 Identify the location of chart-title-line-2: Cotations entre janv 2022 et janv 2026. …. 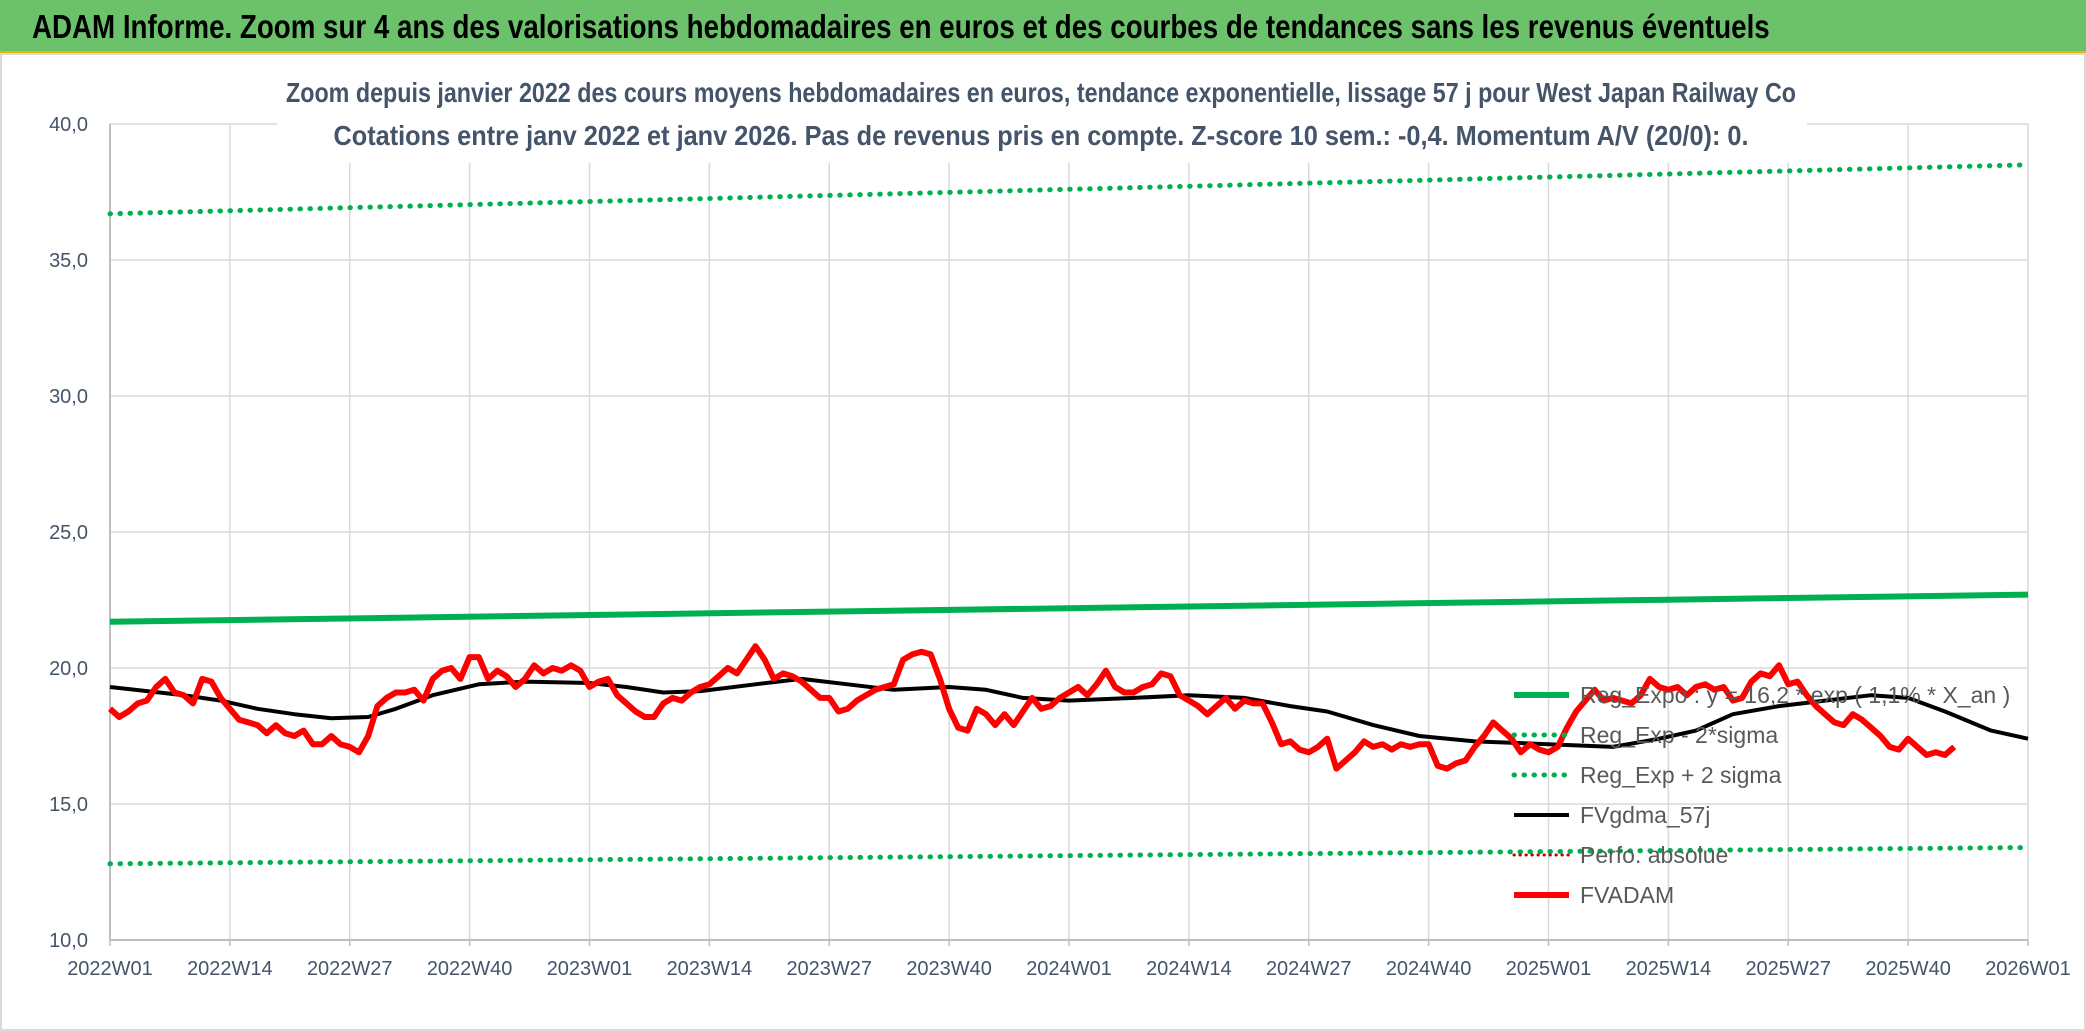
(1041, 135).